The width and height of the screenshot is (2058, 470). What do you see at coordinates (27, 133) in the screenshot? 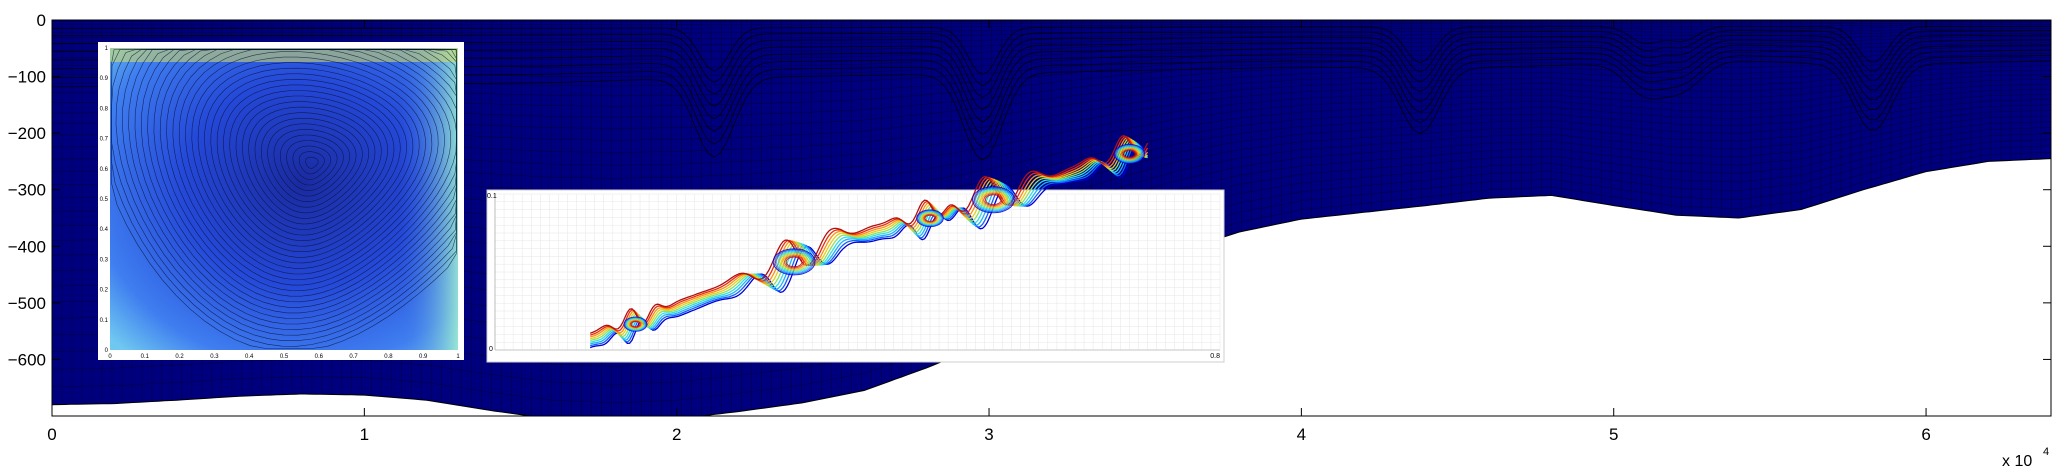
I see `y-tick-label: −200` at bounding box center [27, 133].